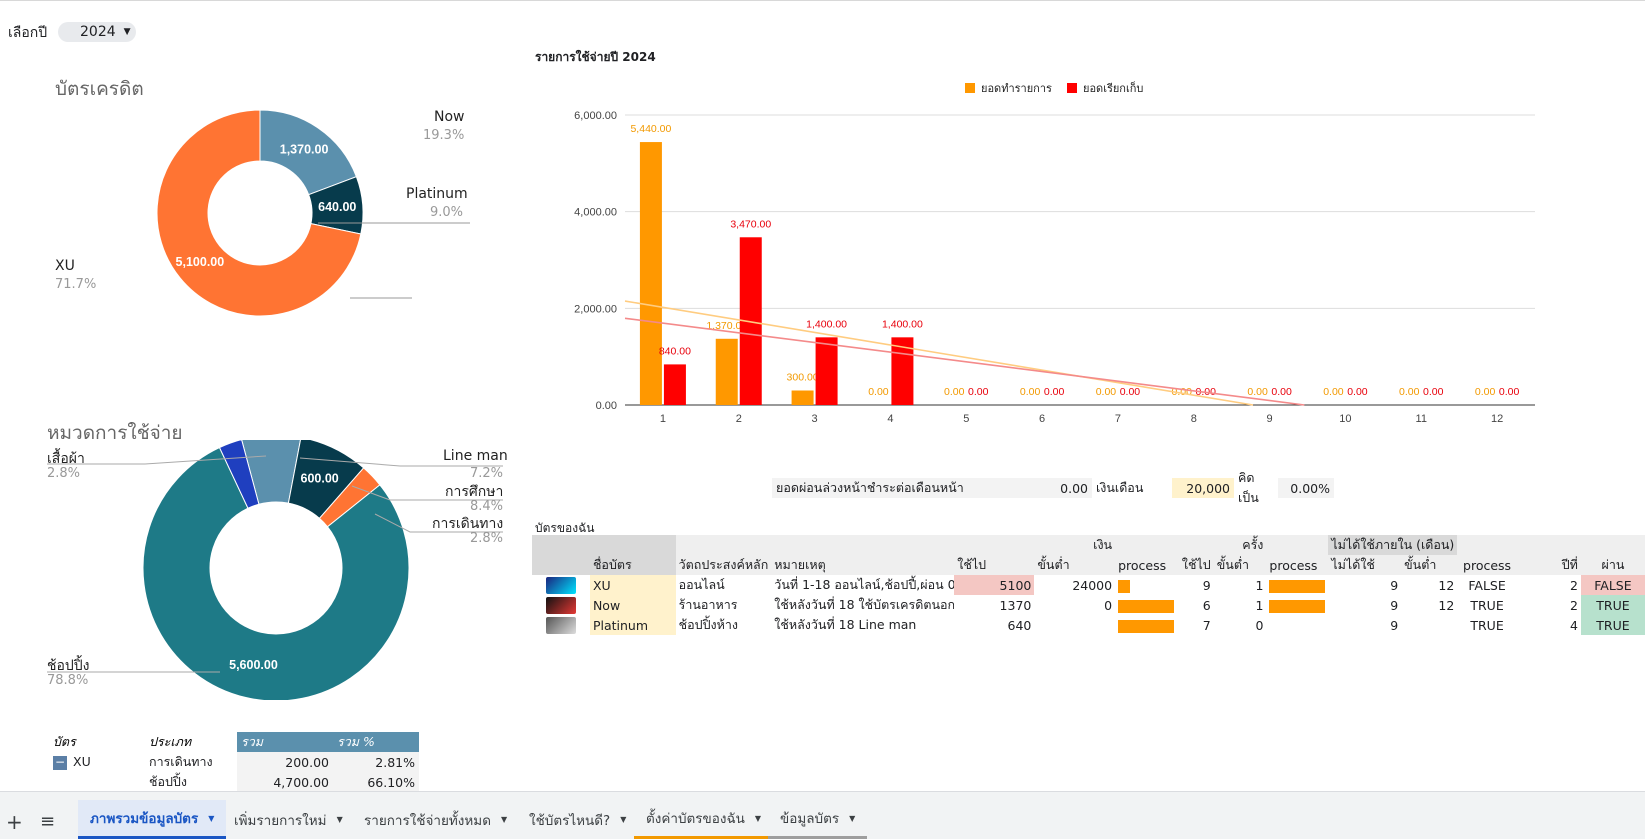  What do you see at coordinates (863, 565) in the screenshot?
I see `col-note: หมายเหตุ` at bounding box center [863, 565].